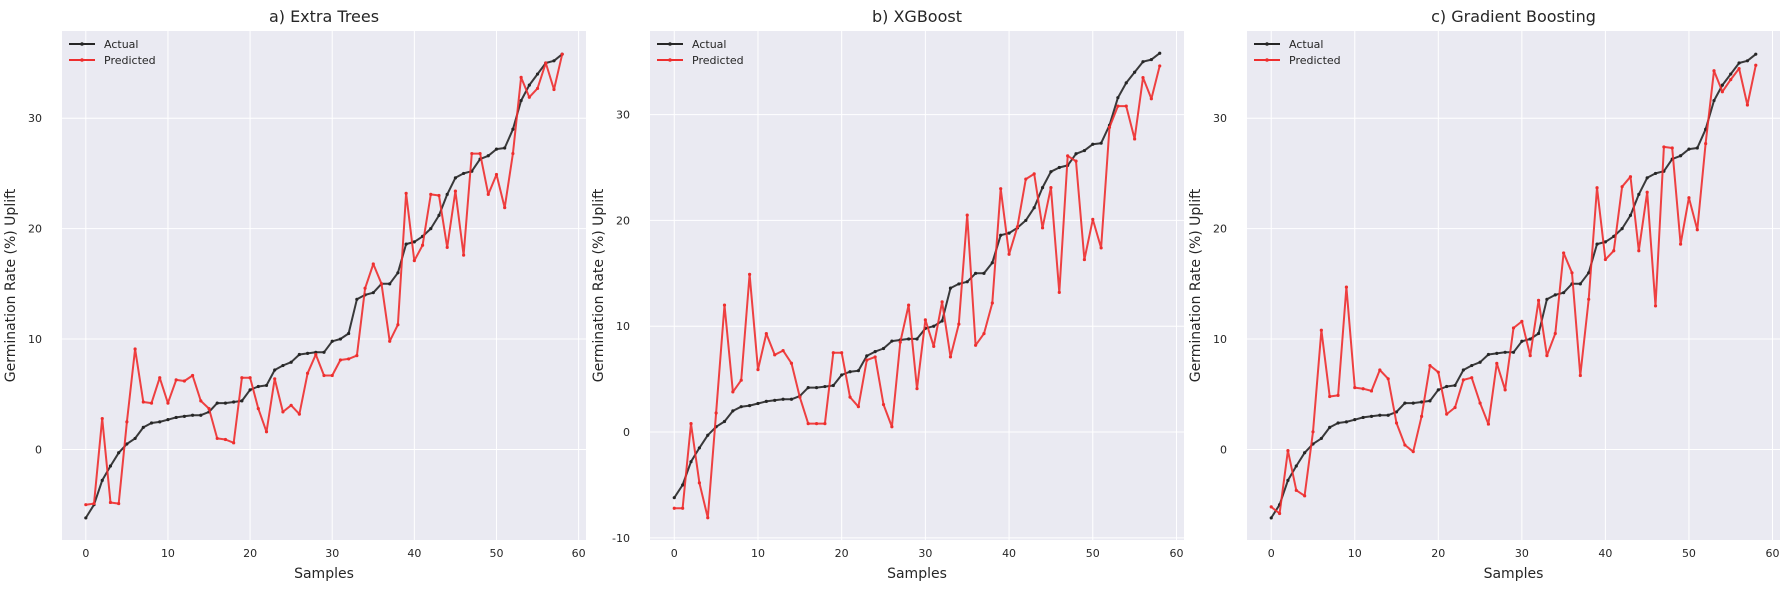 This screenshot has height=590, width=1789. Describe the element at coordinates (85, 553) in the screenshot. I see `x-tick-label: 0` at that location.